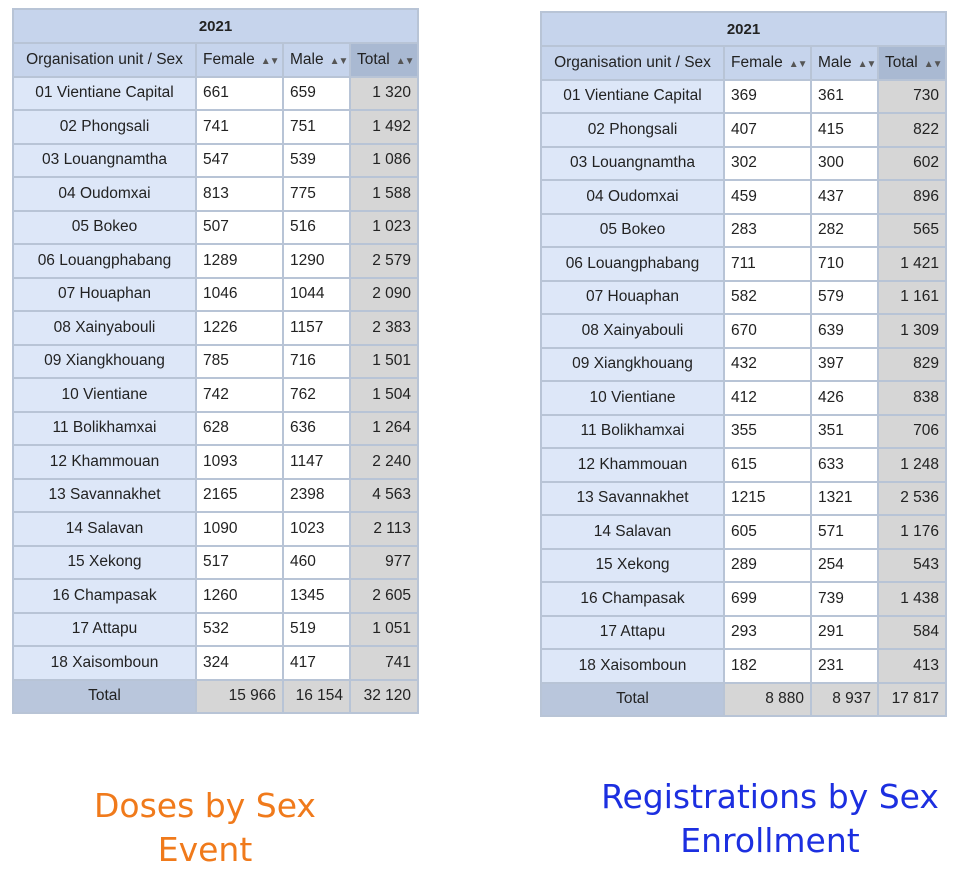 The image size is (959, 880). What do you see at coordinates (767, 565) in the screenshot?
I see `female-cell: 289` at bounding box center [767, 565].